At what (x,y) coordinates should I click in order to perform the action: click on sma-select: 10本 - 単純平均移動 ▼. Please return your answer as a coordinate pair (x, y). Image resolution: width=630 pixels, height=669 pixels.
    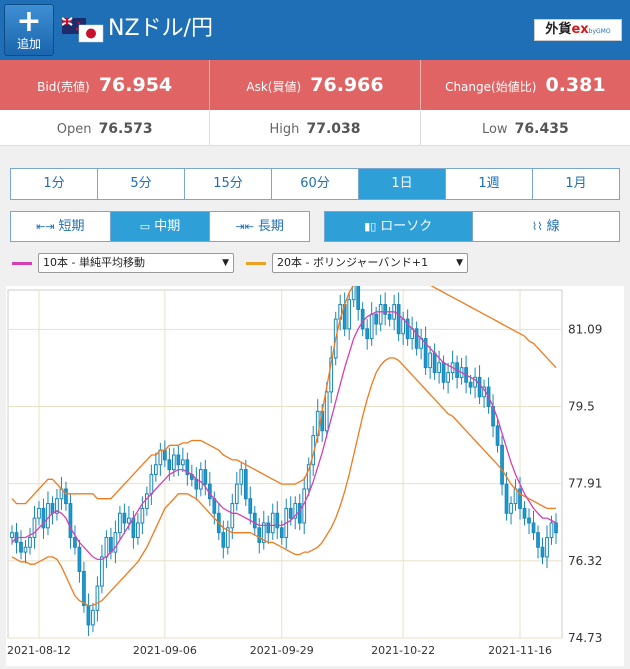
    Looking at the image, I should click on (136, 263).